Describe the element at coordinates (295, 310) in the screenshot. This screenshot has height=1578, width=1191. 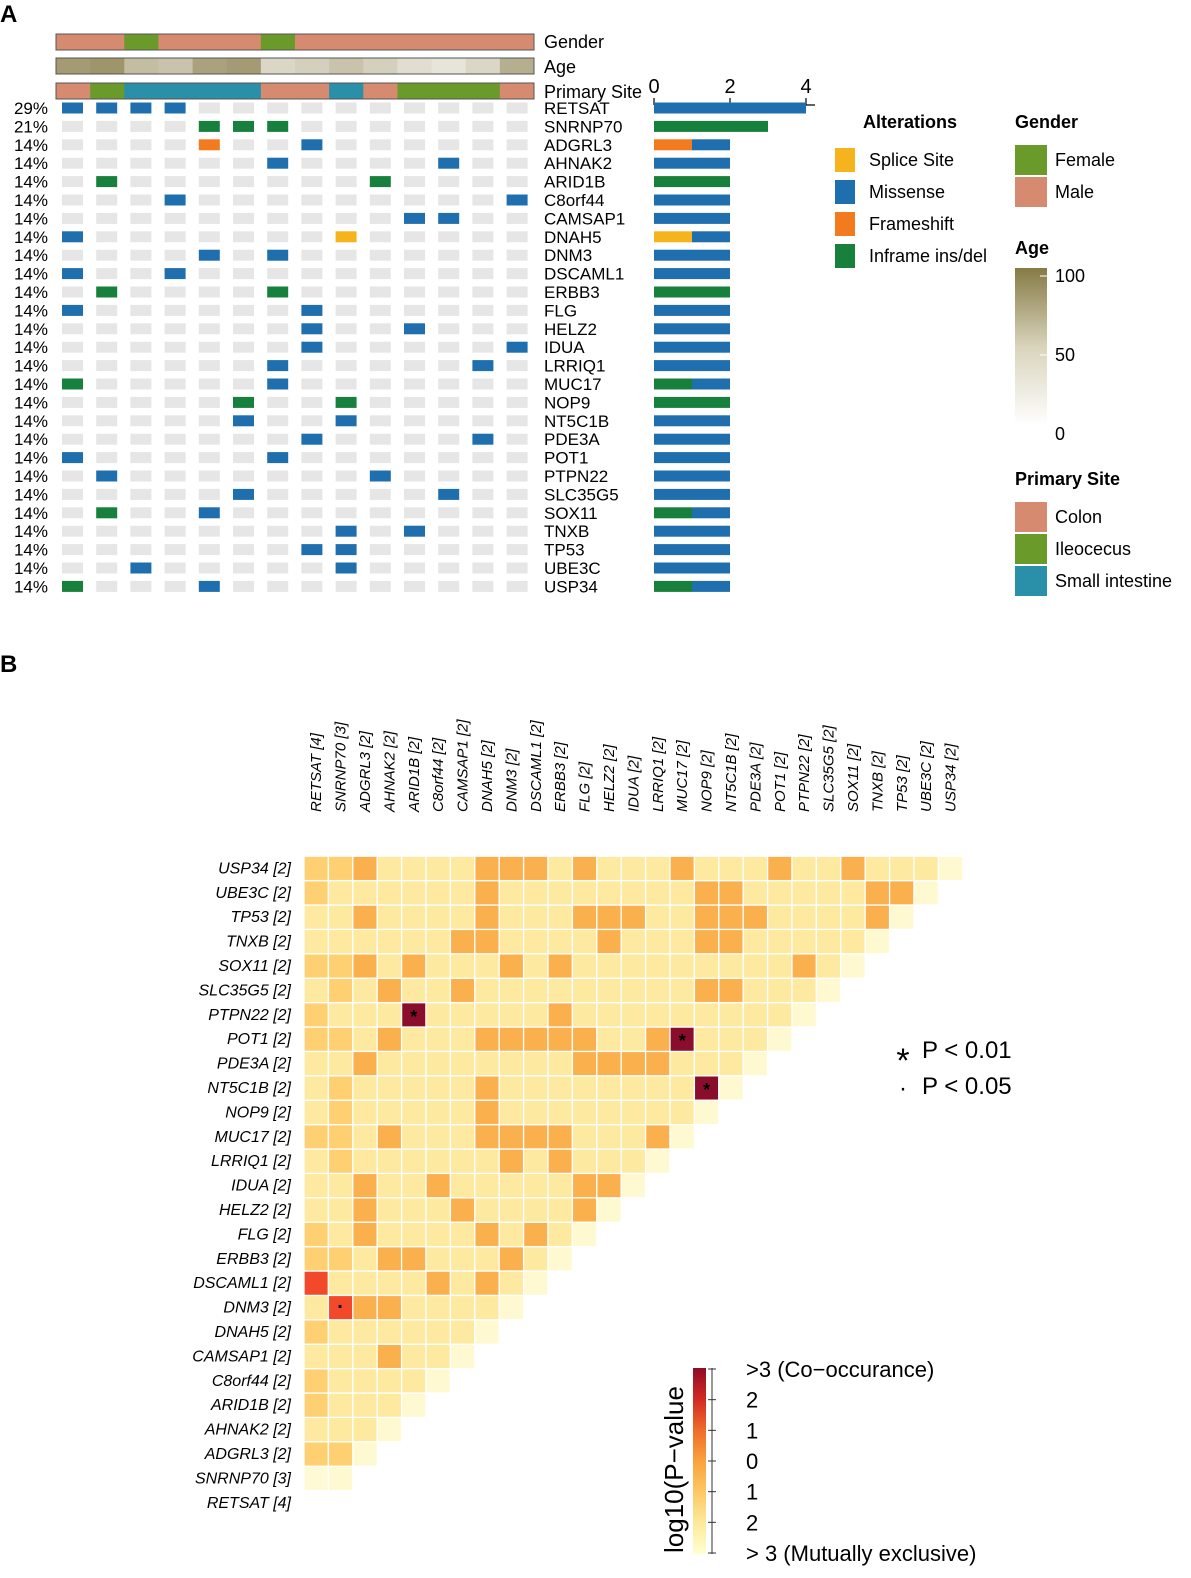
I see `oncoprint-row: 14% FLG` at that location.